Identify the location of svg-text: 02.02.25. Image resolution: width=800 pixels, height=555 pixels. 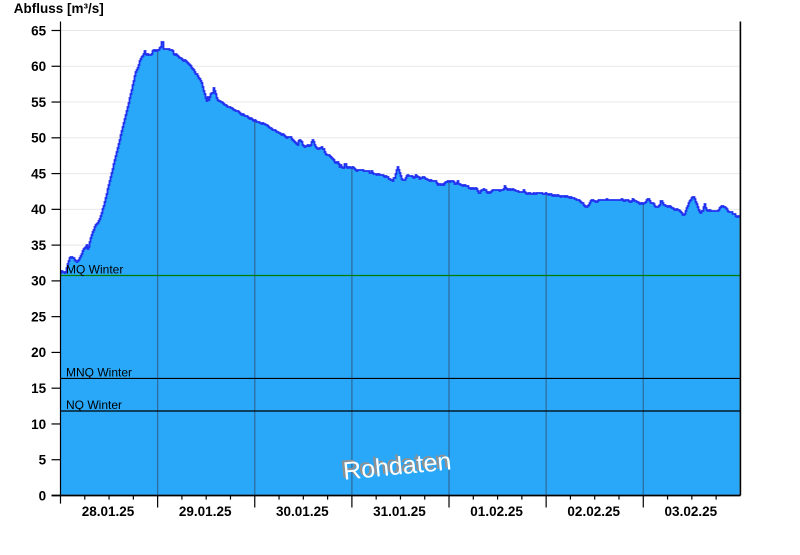
(593, 511).